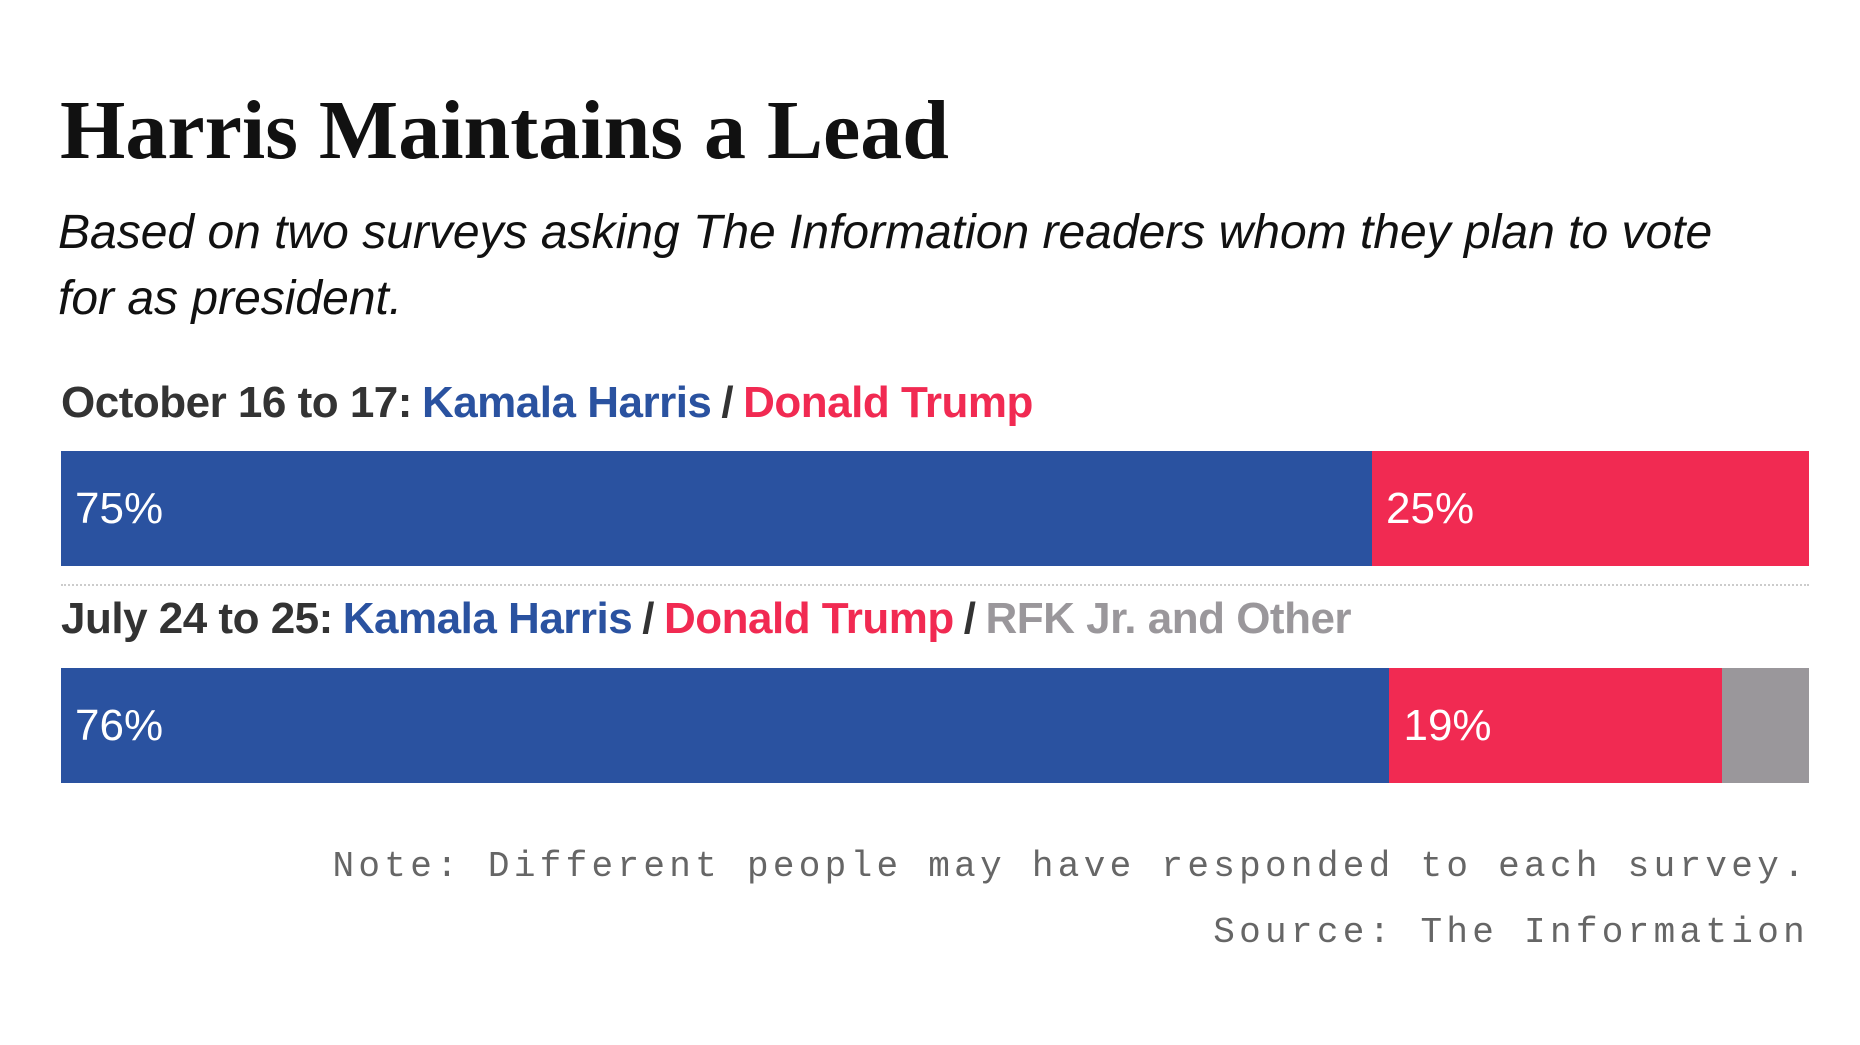 This screenshot has width=1860, height=1045. I want to click on bar-label: 25%, so click(1430, 508).